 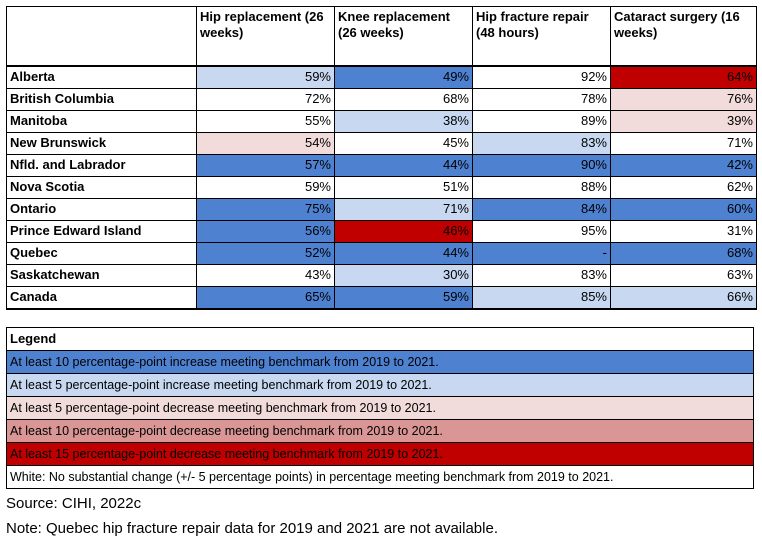 What do you see at coordinates (101, 298) in the screenshot?
I see `province-label: Canada` at bounding box center [101, 298].